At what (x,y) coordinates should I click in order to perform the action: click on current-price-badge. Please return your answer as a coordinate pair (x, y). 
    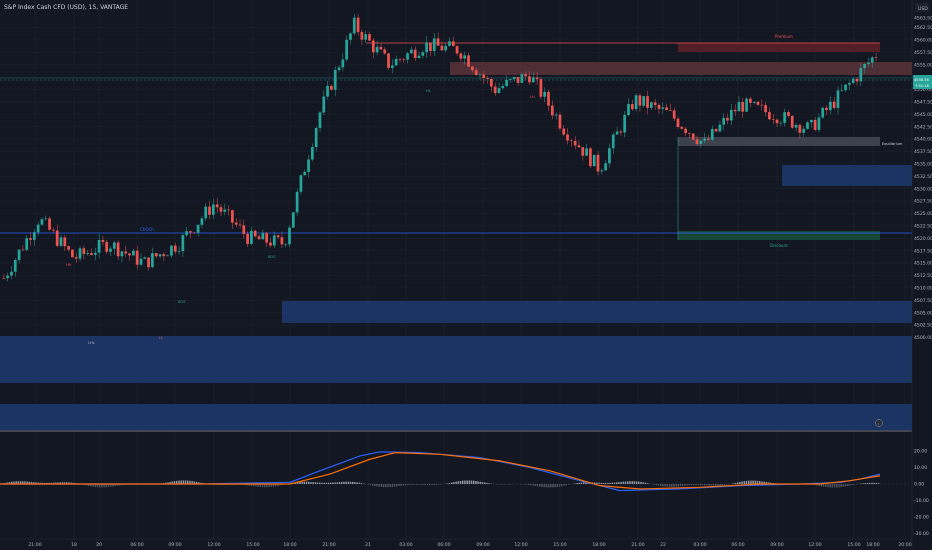
    Looking at the image, I should click on (922, 82).